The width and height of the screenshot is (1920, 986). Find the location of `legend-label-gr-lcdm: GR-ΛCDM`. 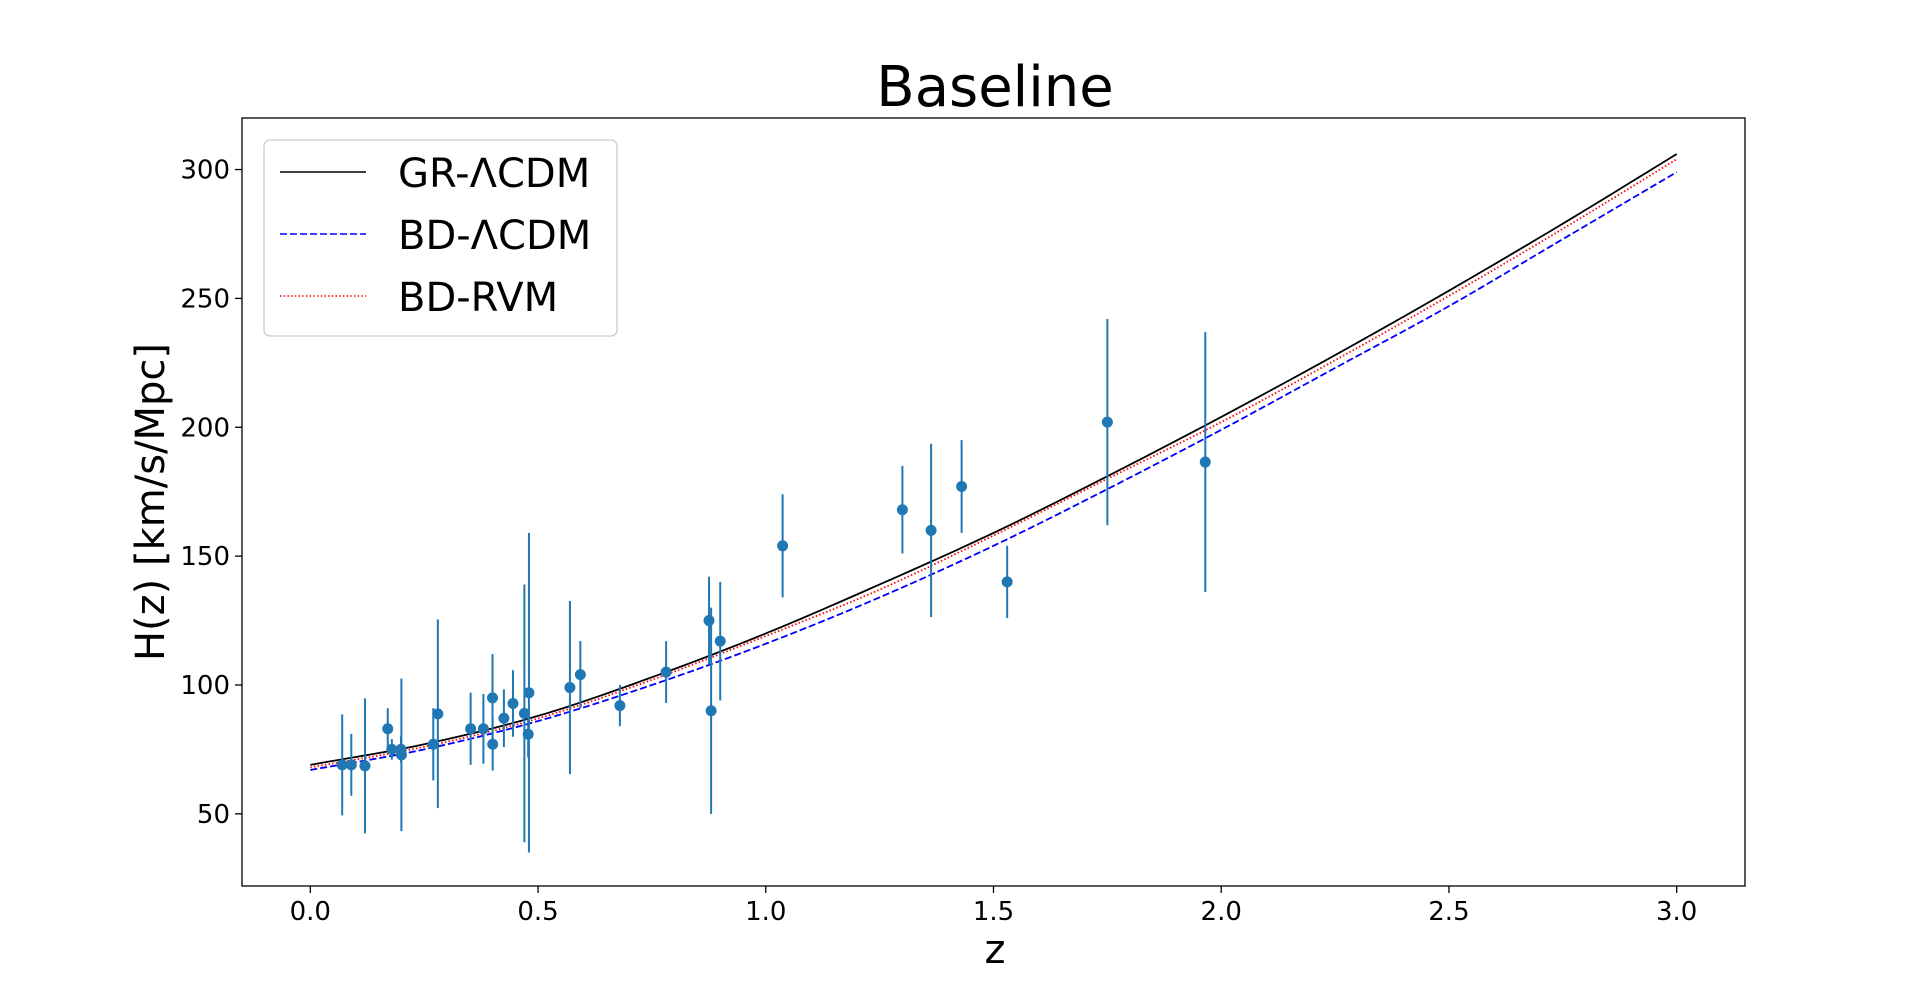

legend-label-gr-lcdm: GR-ΛCDM is located at coordinates (494, 174).